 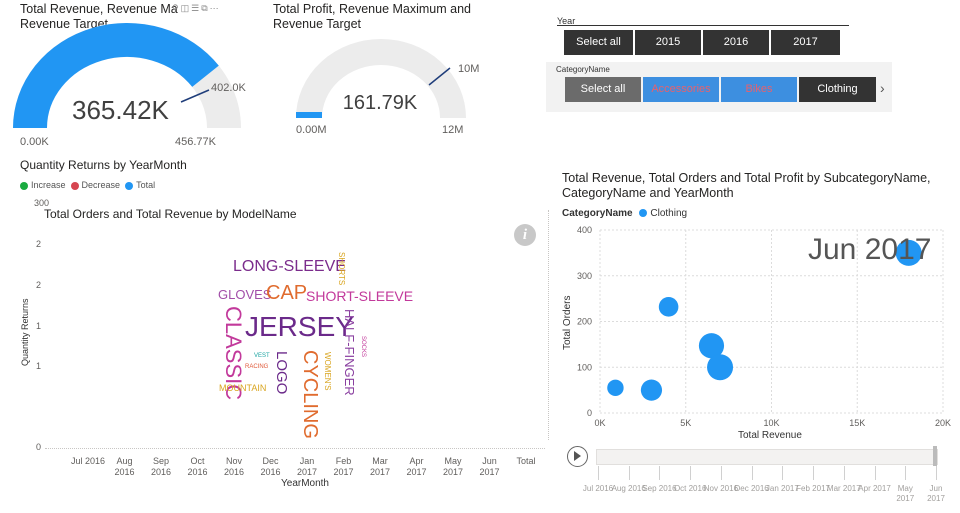 I want to click on returns-x-tick: Total, so click(x=526, y=461).